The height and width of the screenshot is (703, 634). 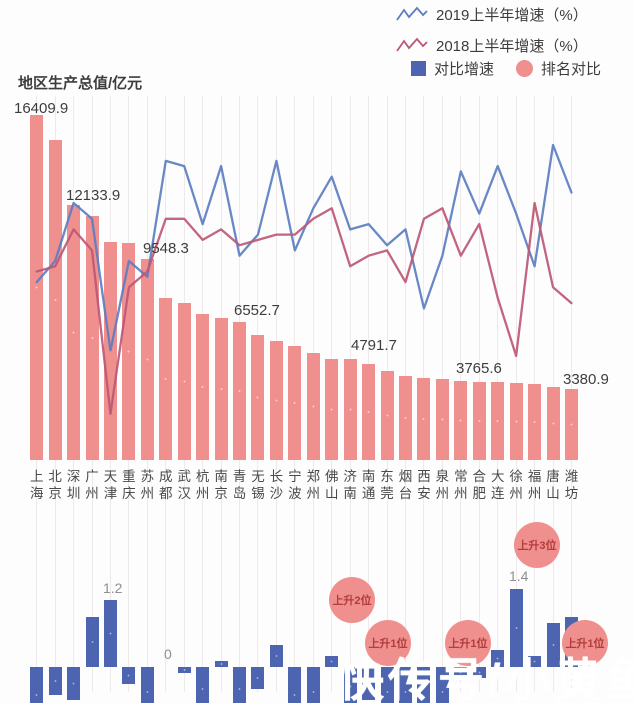 I want to click on city-label: 泉州, so click(x=442, y=485).